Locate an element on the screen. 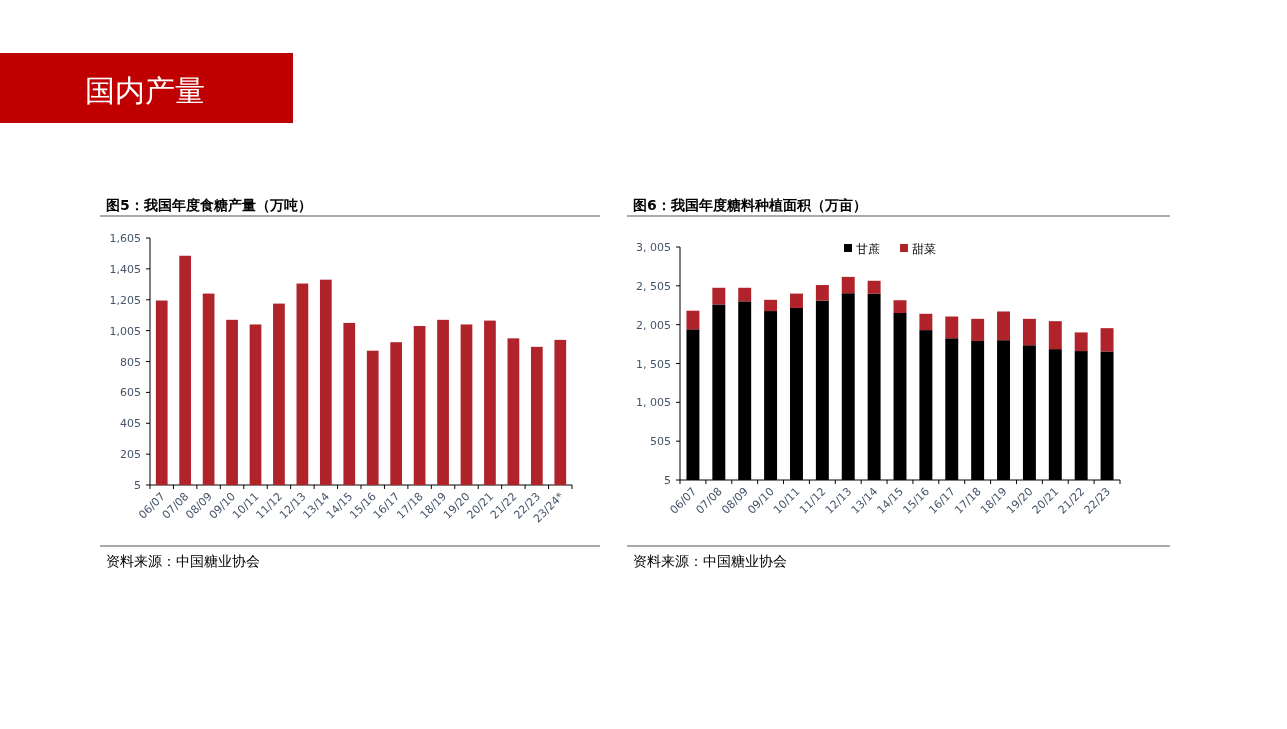 The image size is (1287, 729). y-tick-label: 3, 005 is located at coordinates (653, 247).